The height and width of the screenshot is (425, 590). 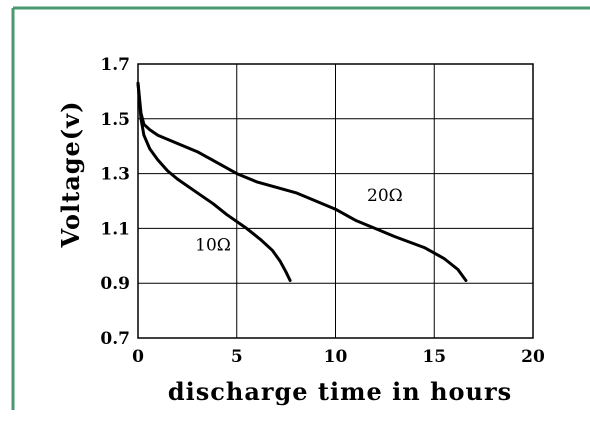 I want to click on series-label-1: 20Ω, so click(x=385, y=196).